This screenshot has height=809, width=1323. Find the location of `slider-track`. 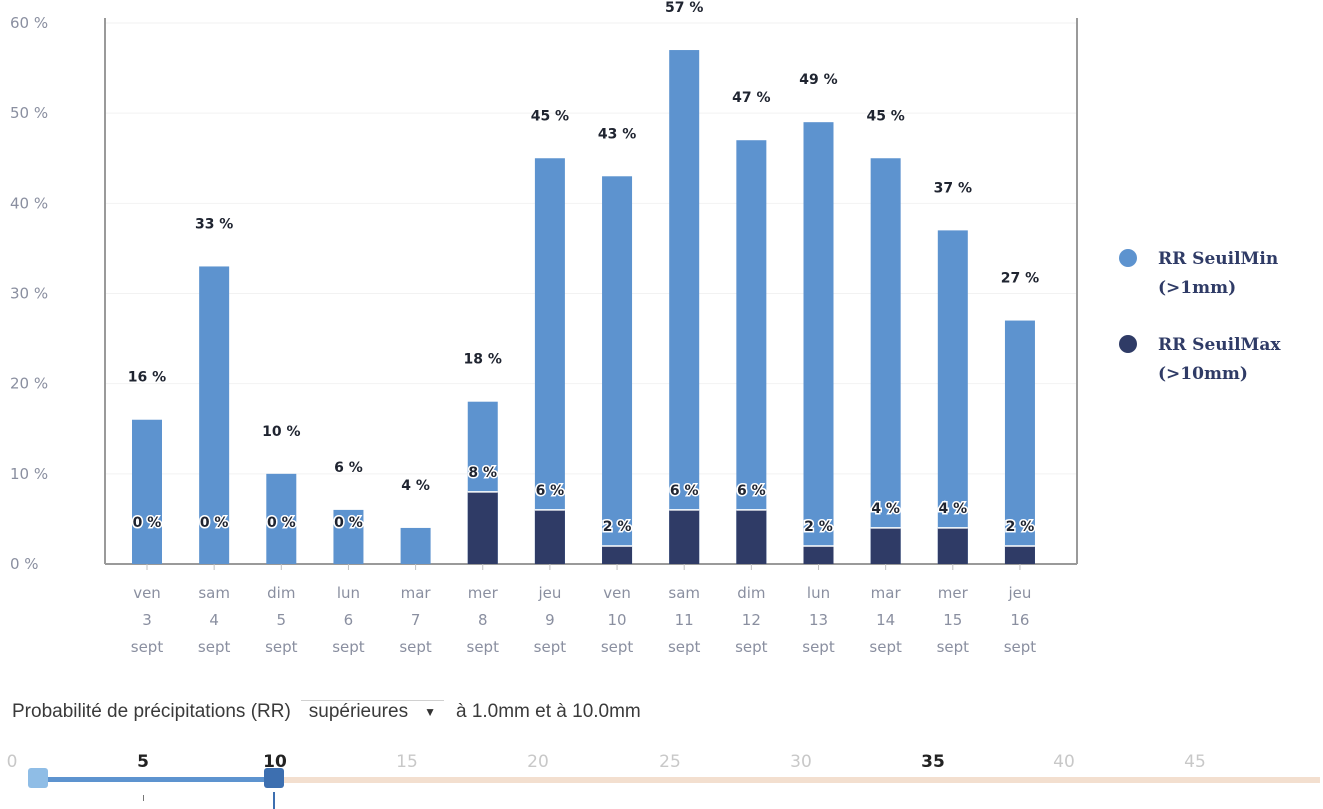

slider-track is located at coordinates (797, 780).